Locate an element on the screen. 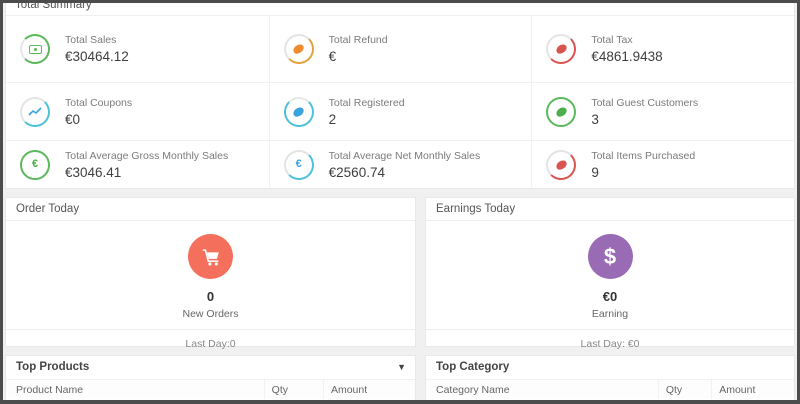 Image resolution: width=800 pixels, height=404 pixels. card-value: €4861.9438 is located at coordinates (627, 56).